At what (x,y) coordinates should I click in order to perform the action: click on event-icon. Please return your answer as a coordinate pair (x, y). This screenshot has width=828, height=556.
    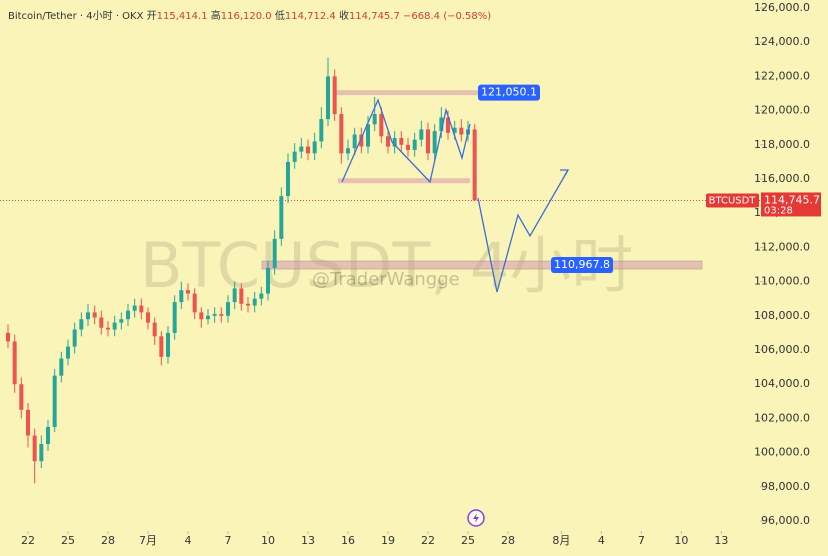
    Looking at the image, I should click on (476, 518).